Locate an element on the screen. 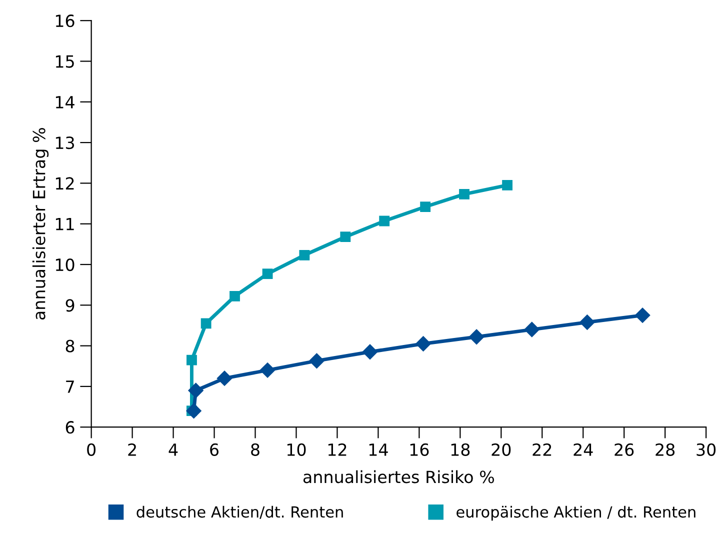 The height and width of the screenshot is (542, 719). x-tick-label: 16 is located at coordinates (419, 449).